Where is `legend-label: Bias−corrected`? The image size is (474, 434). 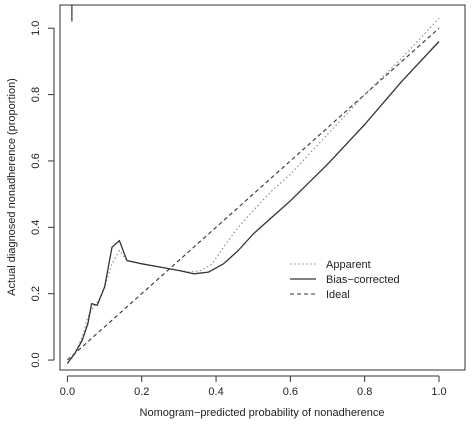 legend-label: Bias−corrected is located at coordinates (363, 280).